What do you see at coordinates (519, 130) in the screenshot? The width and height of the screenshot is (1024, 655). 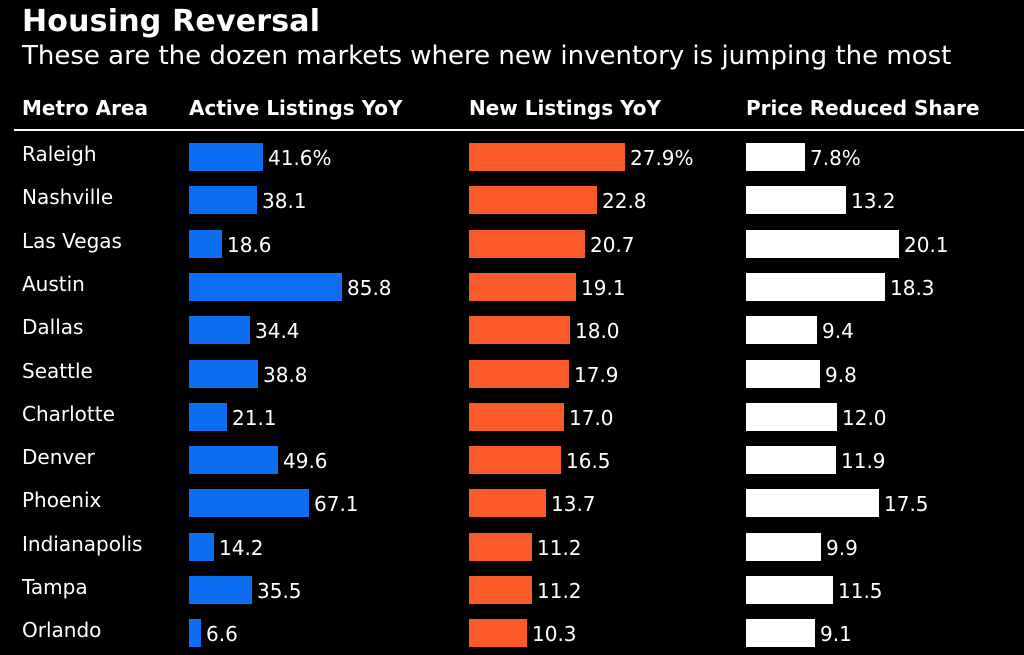 I see `header-divider` at bounding box center [519, 130].